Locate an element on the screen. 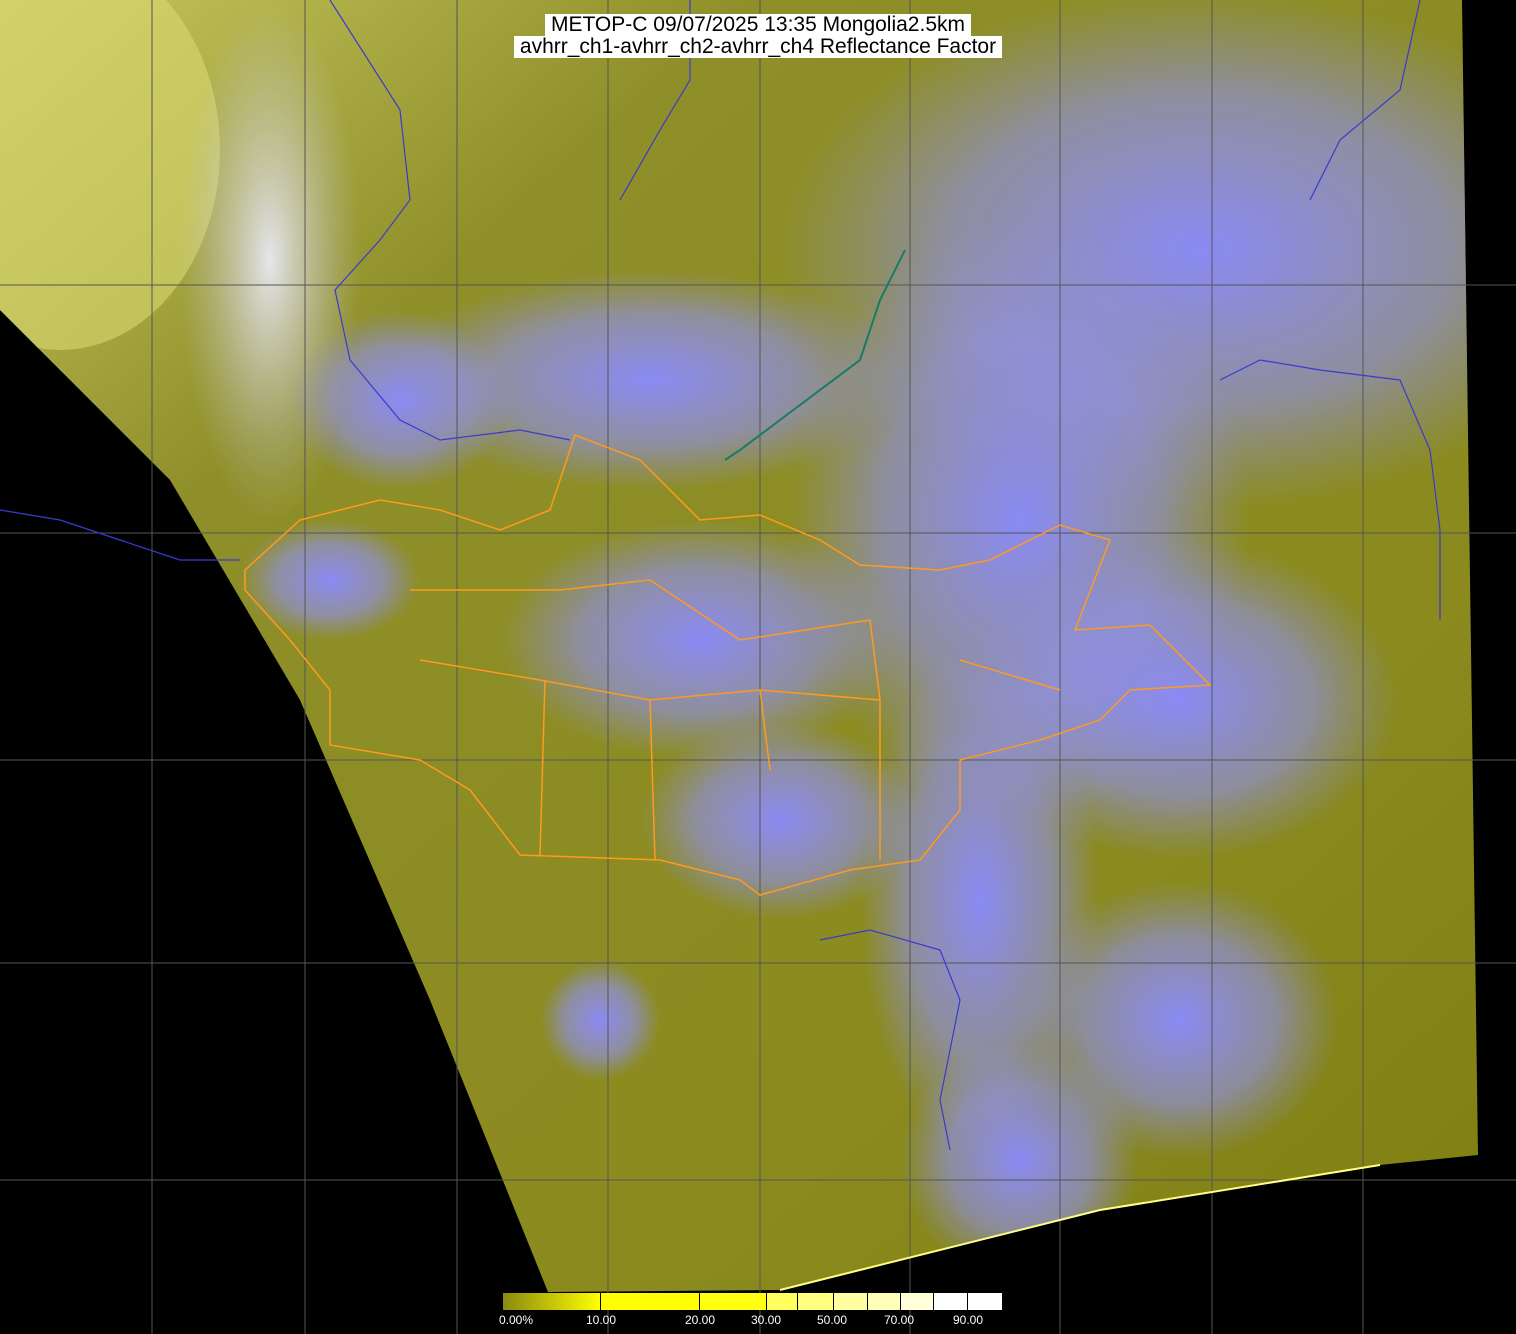 The height and width of the screenshot is (1334, 1516). colorbar-tick: 0.00% is located at coordinates (516, 1320).